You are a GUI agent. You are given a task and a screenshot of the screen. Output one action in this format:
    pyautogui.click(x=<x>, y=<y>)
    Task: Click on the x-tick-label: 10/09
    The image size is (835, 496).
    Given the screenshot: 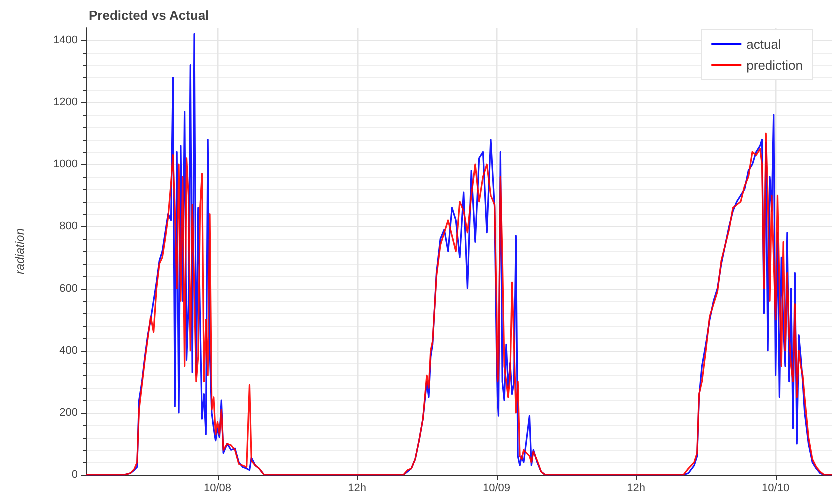 What is the action you would take?
    pyautogui.click(x=497, y=488)
    